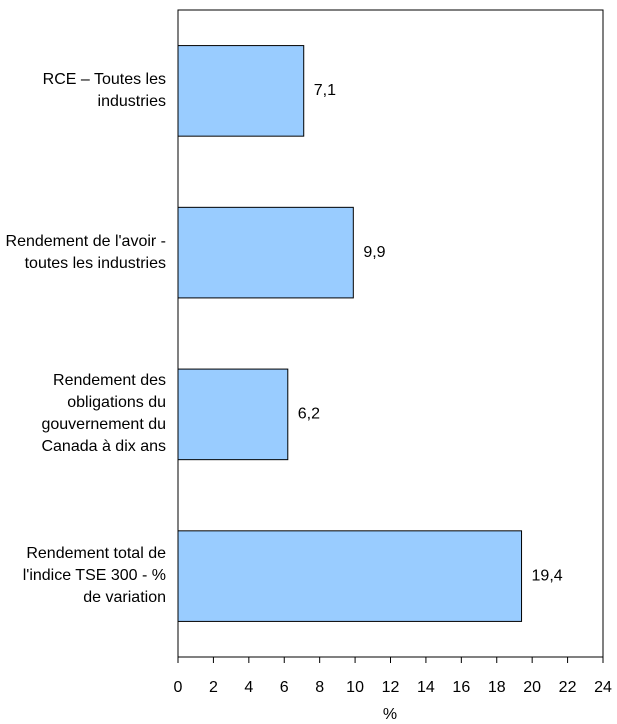 The image size is (617, 724). I want to click on x-tick-label: 0, so click(178, 687).